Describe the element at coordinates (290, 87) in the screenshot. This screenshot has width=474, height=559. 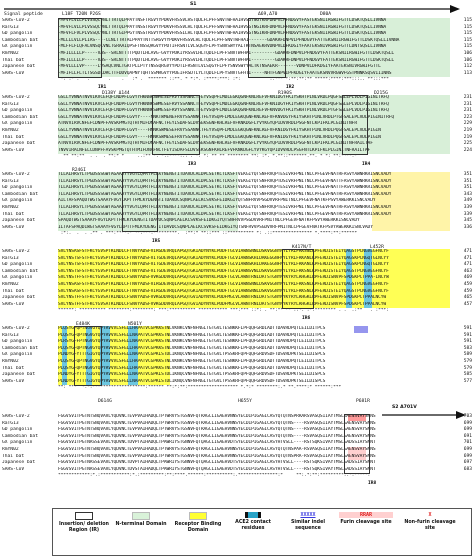
I see `indel-region-label: IR2` at that location.